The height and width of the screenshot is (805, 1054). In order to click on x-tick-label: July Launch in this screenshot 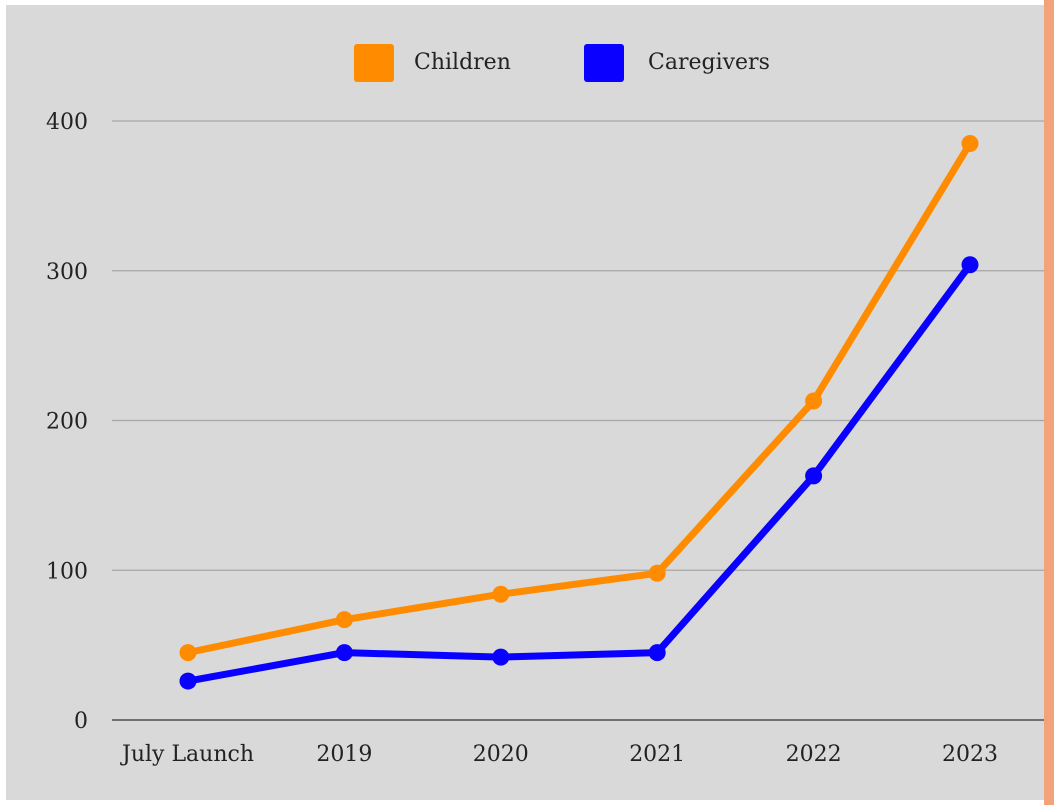, I will do `click(187, 754)`.